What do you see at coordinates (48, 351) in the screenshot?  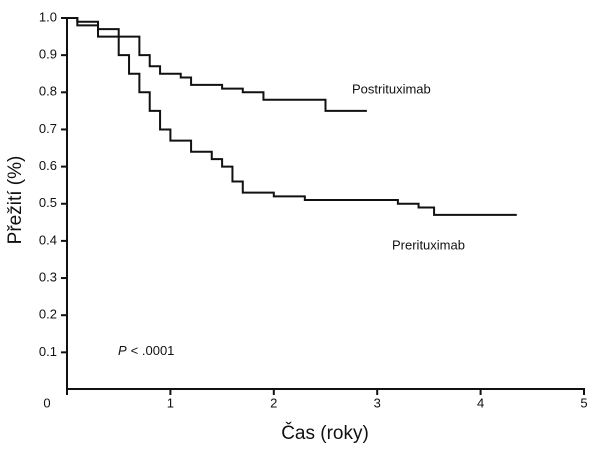 I see `y-tick-label: 0.1` at bounding box center [48, 351].